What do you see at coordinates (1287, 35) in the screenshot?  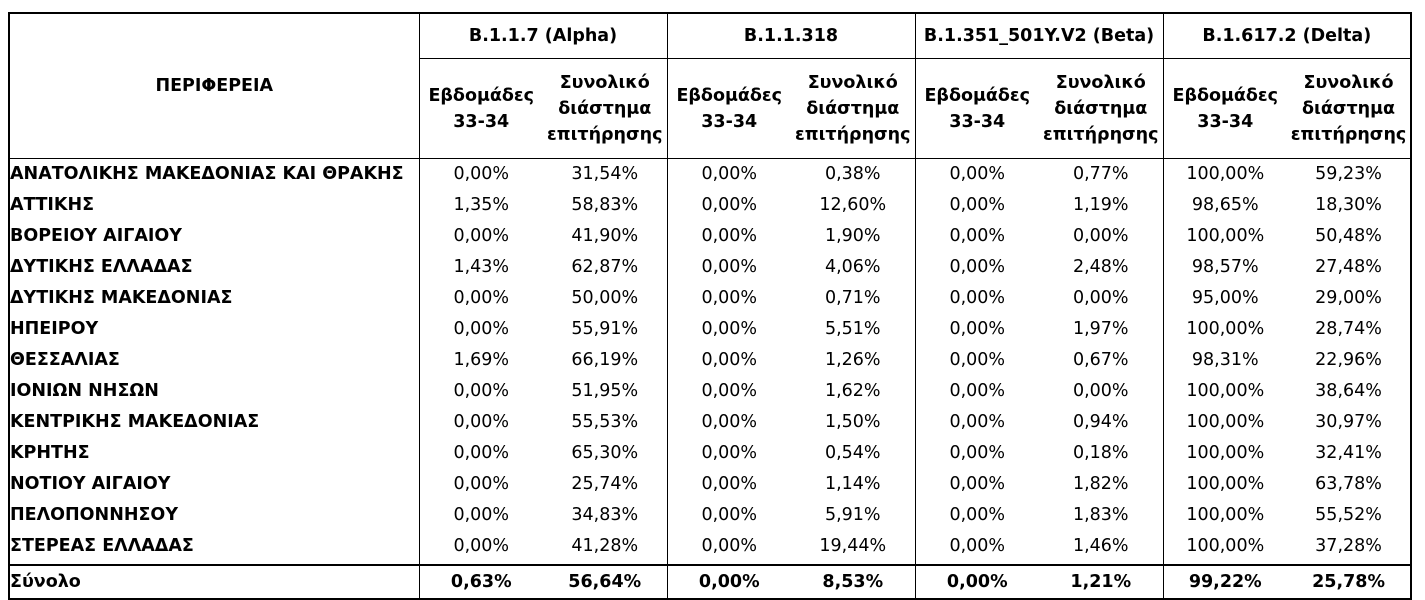 I see `variant-header-delta: B.1.617.2 (Delta)` at bounding box center [1287, 35].